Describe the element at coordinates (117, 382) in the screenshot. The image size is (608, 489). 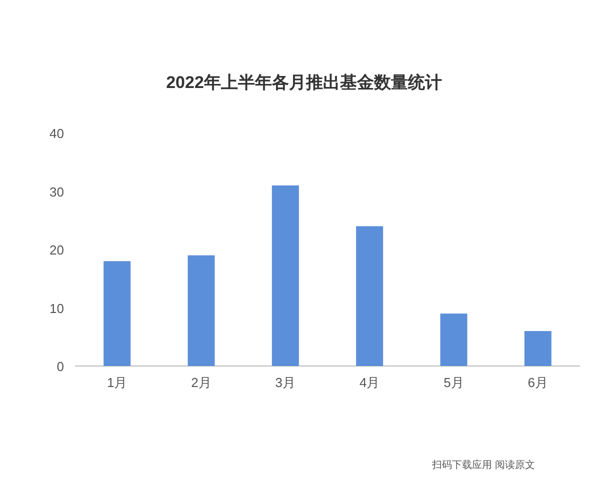
I see `x-tick-label: 1月` at that location.